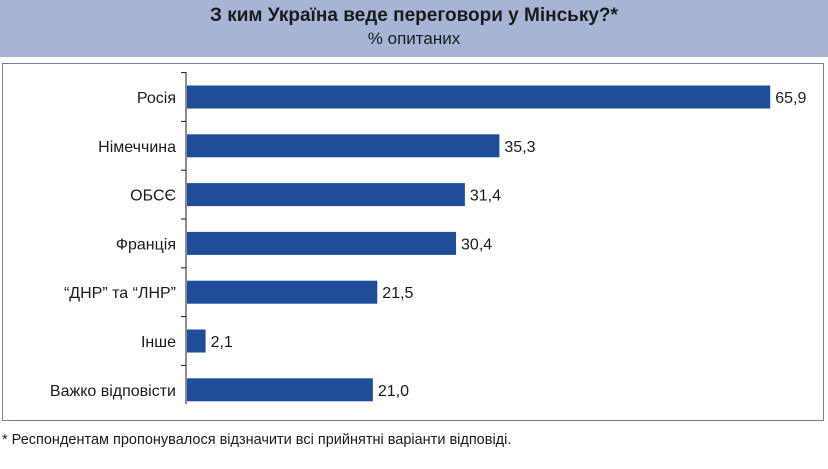 This screenshot has height=469, width=828. What do you see at coordinates (393, 391) in the screenshot?
I see `value-label: 21,0` at bounding box center [393, 391].